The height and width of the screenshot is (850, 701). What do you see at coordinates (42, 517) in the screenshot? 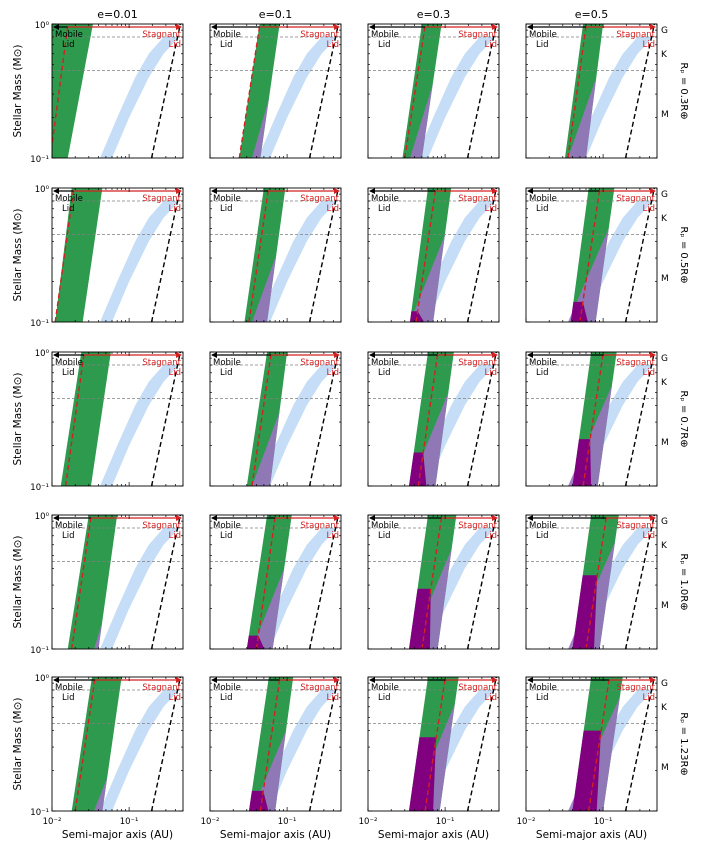
I see `y-tick-label: 10⁰` at bounding box center [42, 517].